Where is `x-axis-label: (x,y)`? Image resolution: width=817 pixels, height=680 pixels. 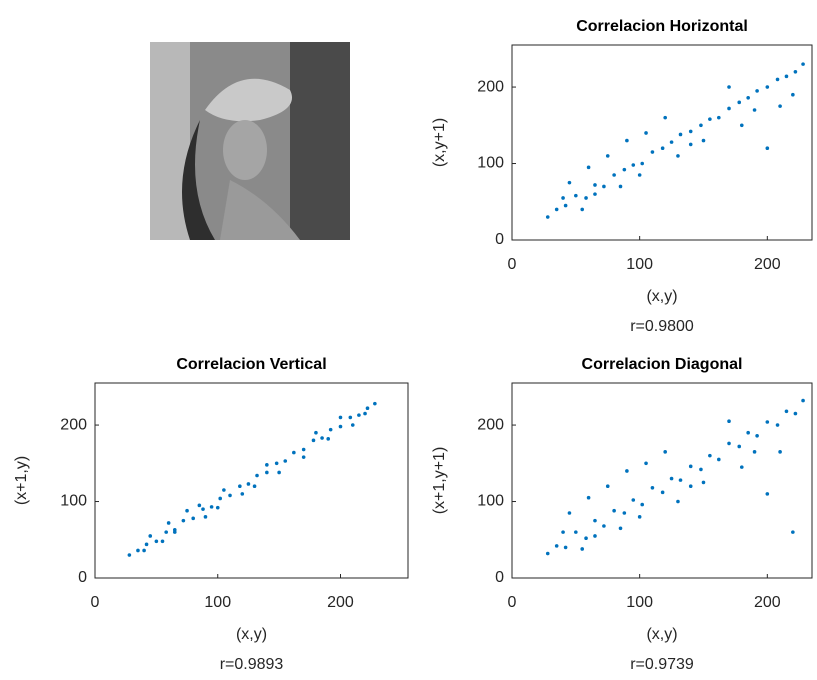
x-axis-label: (x,y) is located at coordinates (251, 634).